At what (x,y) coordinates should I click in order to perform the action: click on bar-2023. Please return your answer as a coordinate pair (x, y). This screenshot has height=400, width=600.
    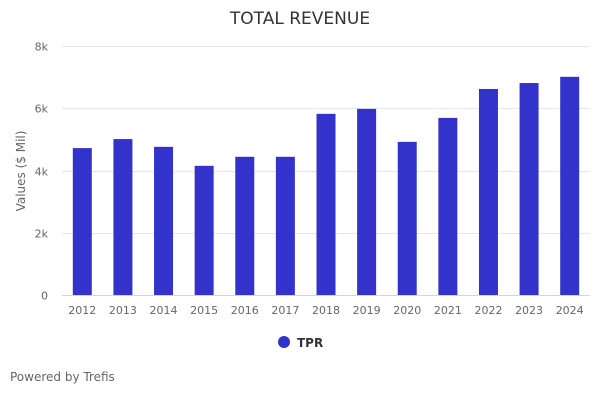
    Looking at the image, I should click on (529, 189).